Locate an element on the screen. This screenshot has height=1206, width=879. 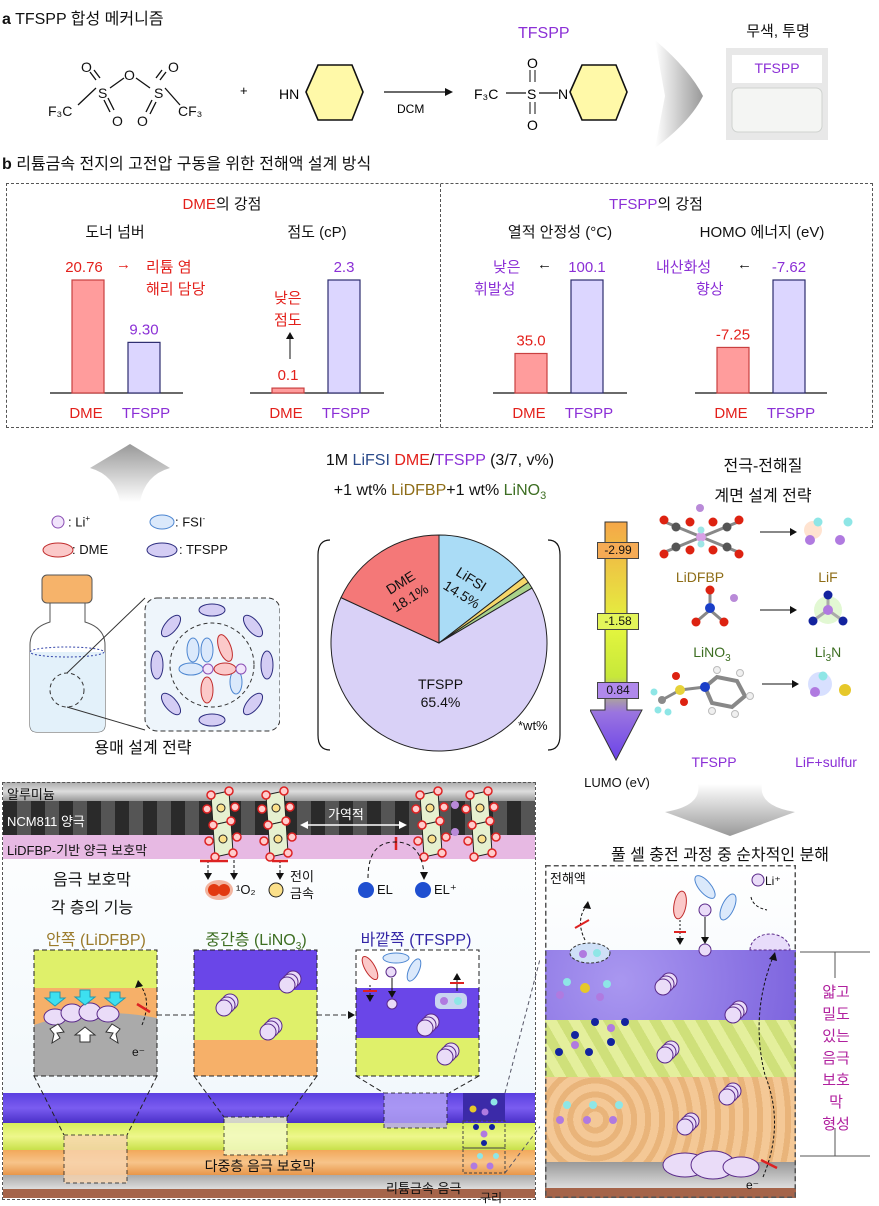
pie-label: 65.4% is located at coordinates (441, 702).